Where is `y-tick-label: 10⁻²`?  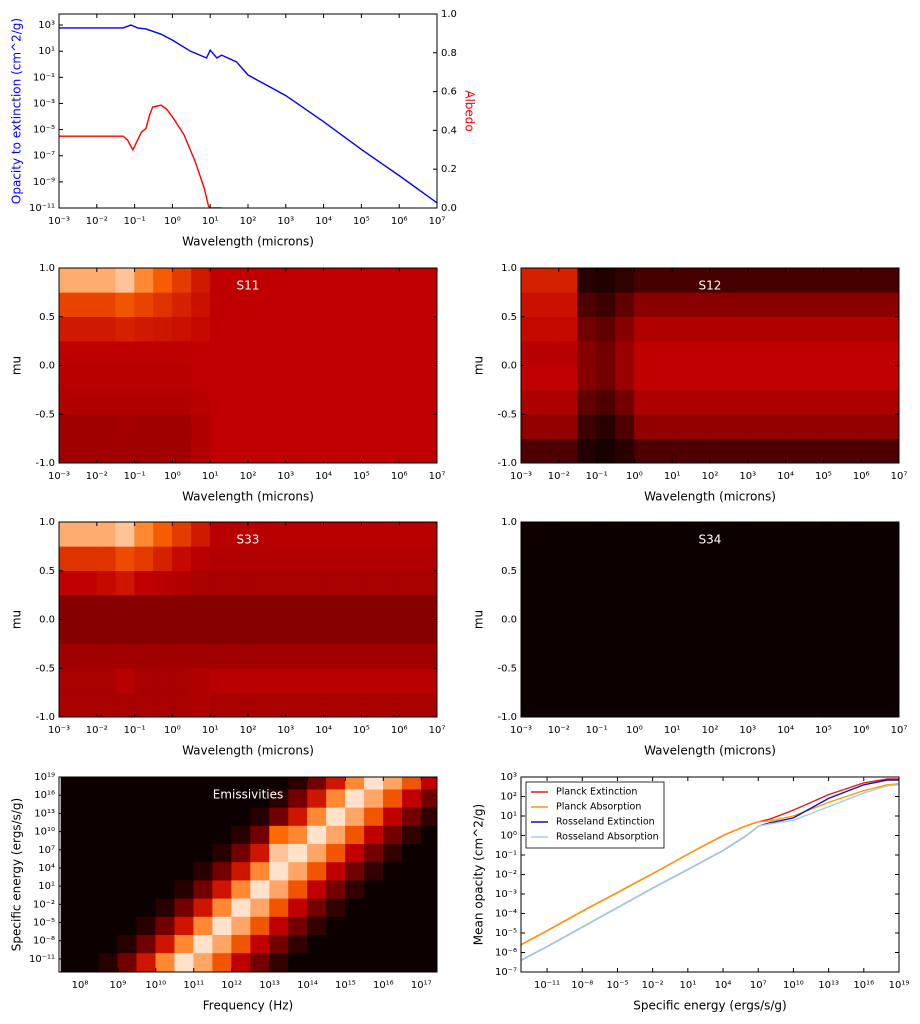 y-tick-label: 10⁻² is located at coordinates (44, 904).